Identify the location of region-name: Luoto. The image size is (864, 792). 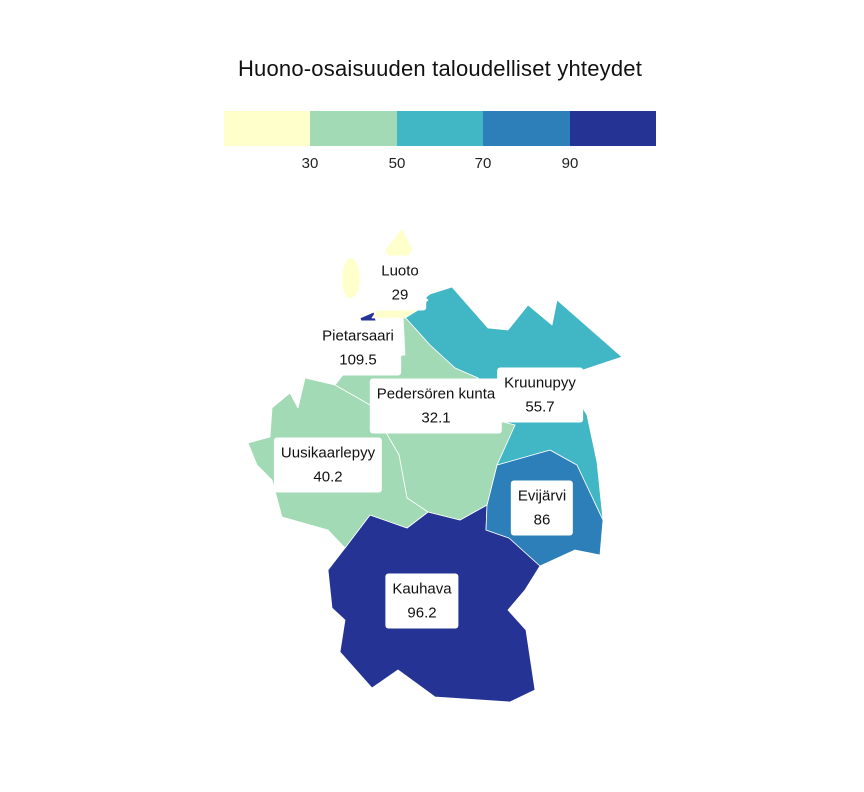
(400, 271).